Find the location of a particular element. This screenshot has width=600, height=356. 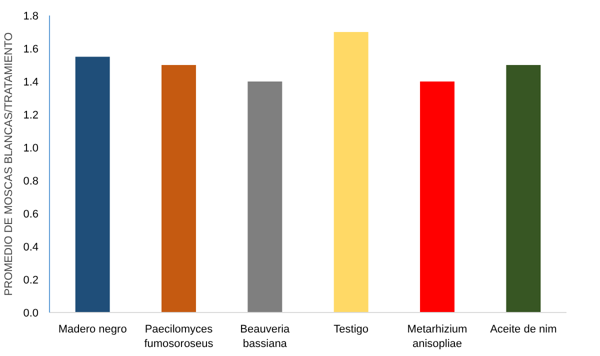

y-tick-label: 1.8 is located at coordinates (31, 16).